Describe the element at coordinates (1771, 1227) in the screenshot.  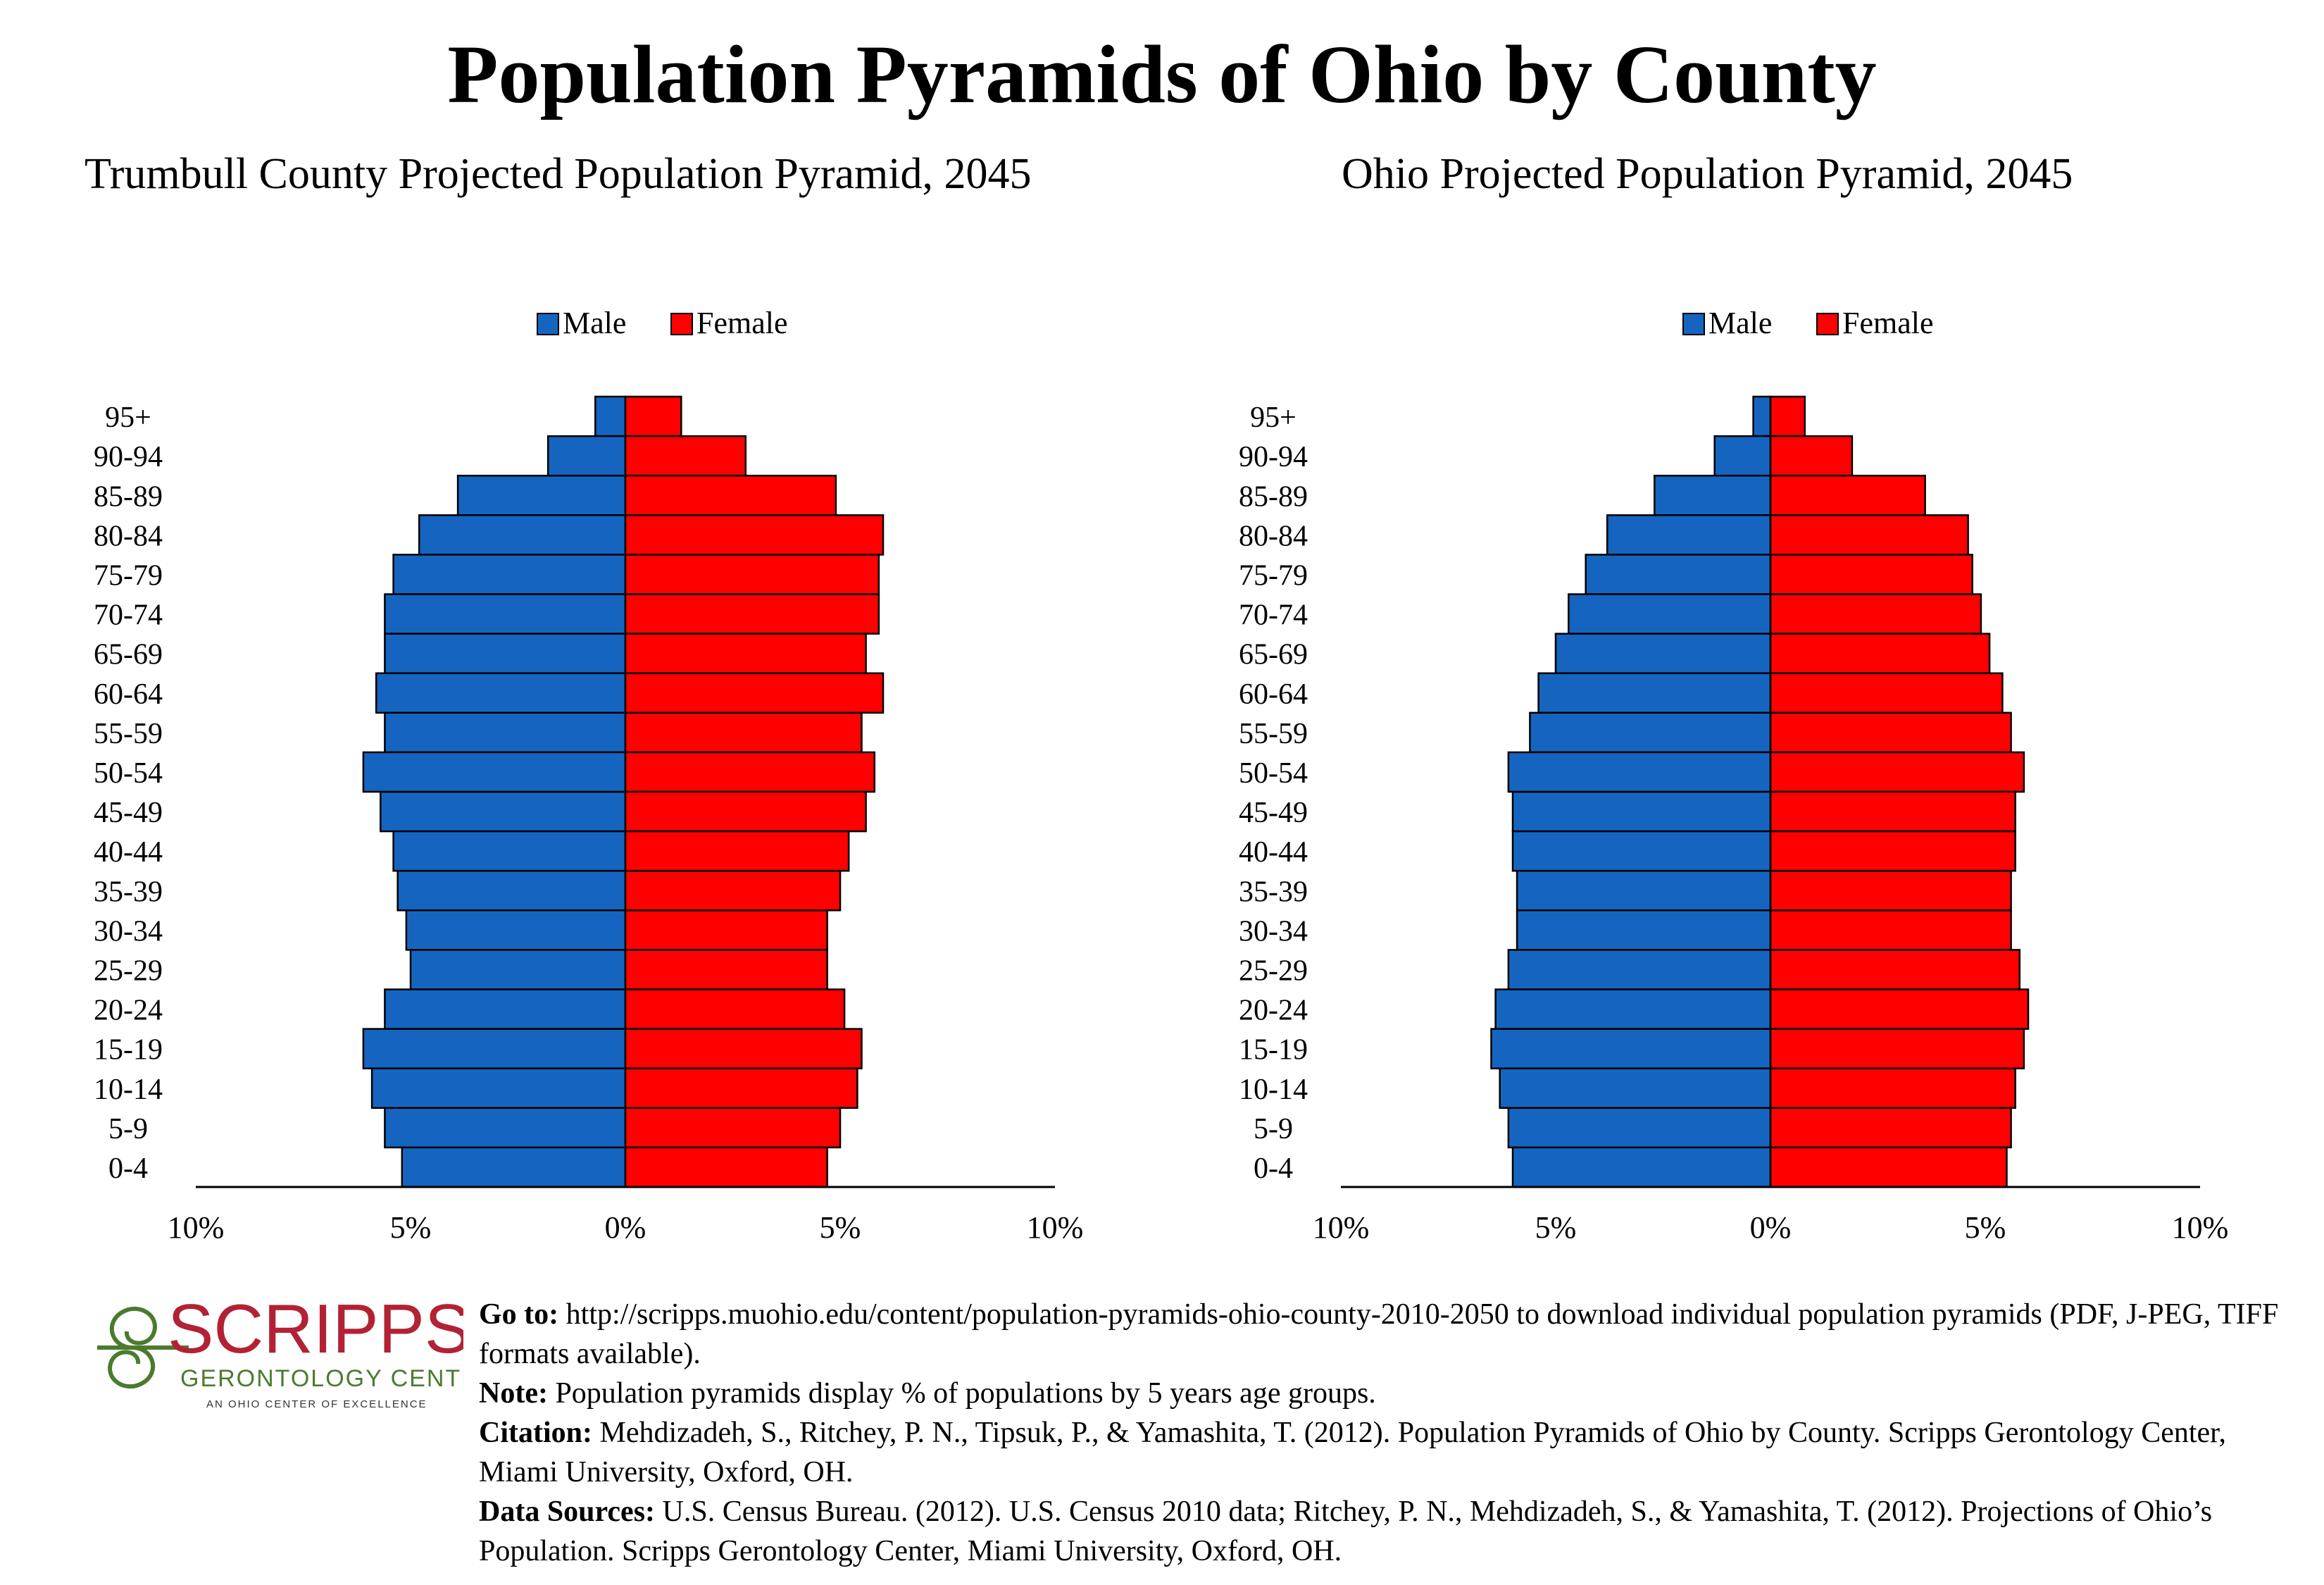
I see `right-x-tick-label: 0%` at that location.